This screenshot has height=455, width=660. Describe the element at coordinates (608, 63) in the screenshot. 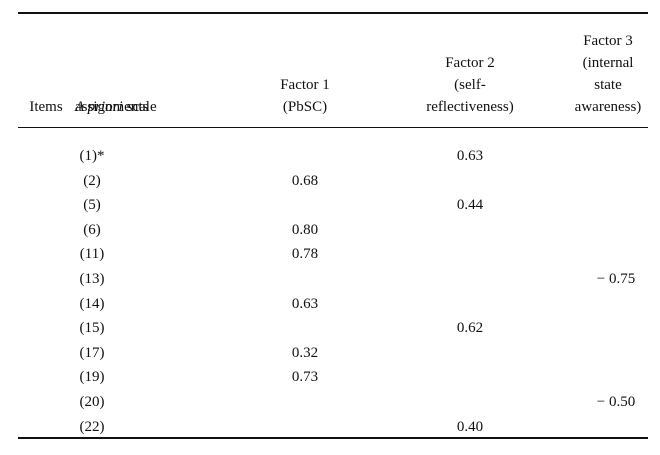

I see `header-text: (internal` at that location.